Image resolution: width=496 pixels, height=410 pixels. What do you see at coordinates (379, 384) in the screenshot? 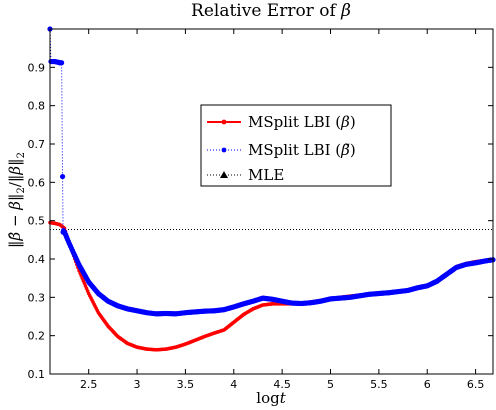
I see `x-tick-label: 5.5` at bounding box center [379, 384].